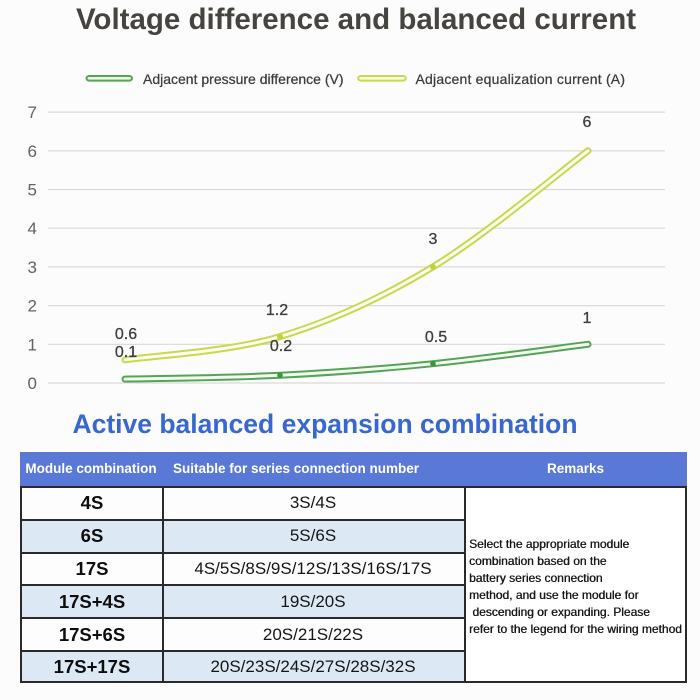 This screenshot has height=700, width=700. What do you see at coordinates (32, 112) in the screenshot?
I see `svg-text: 7` at bounding box center [32, 112].